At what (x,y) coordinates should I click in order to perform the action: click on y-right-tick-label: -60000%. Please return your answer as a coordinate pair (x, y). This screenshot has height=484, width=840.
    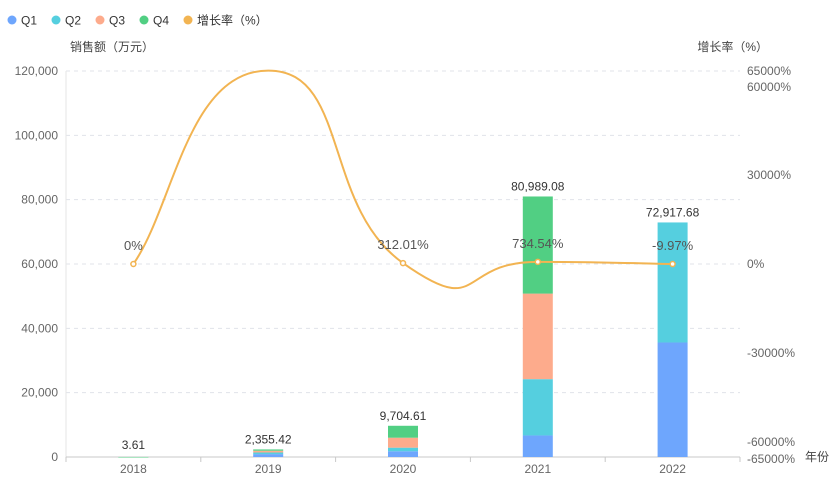
    Looking at the image, I should click on (771, 442).